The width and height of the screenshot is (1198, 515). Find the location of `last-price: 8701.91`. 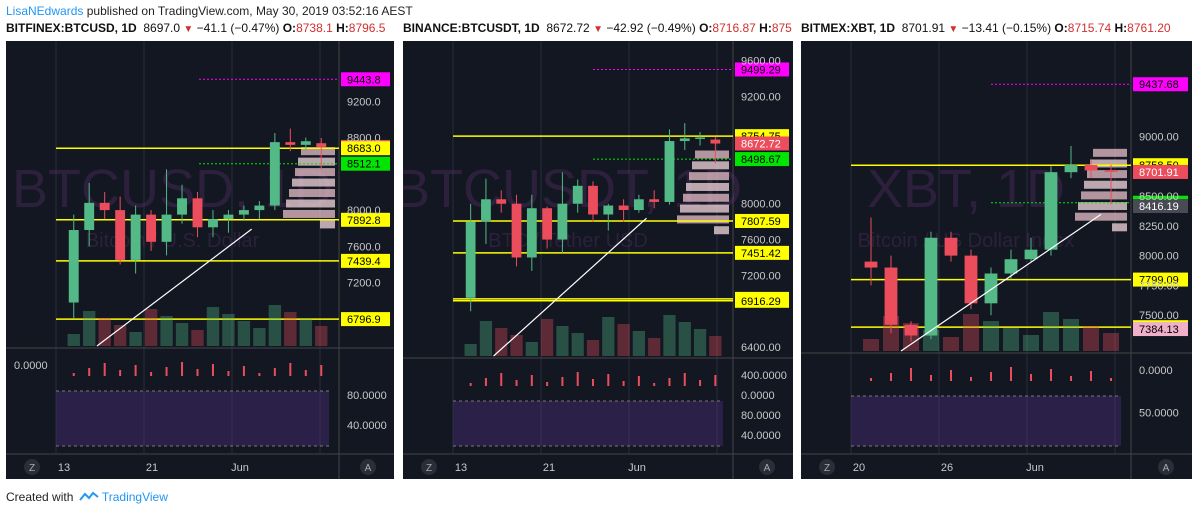

last-price: 8701.91 is located at coordinates (923, 28).